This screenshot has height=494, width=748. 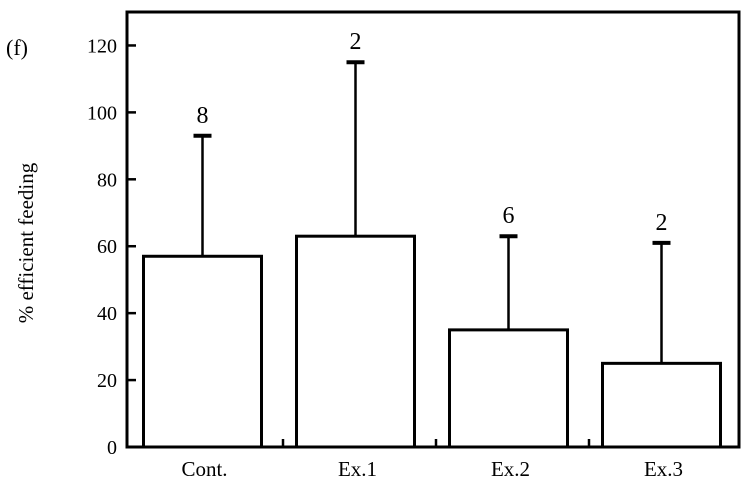 What do you see at coordinates (357, 469) in the screenshot?
I see `x-tick-label: Ex.1` at bounding box center [357, 469].